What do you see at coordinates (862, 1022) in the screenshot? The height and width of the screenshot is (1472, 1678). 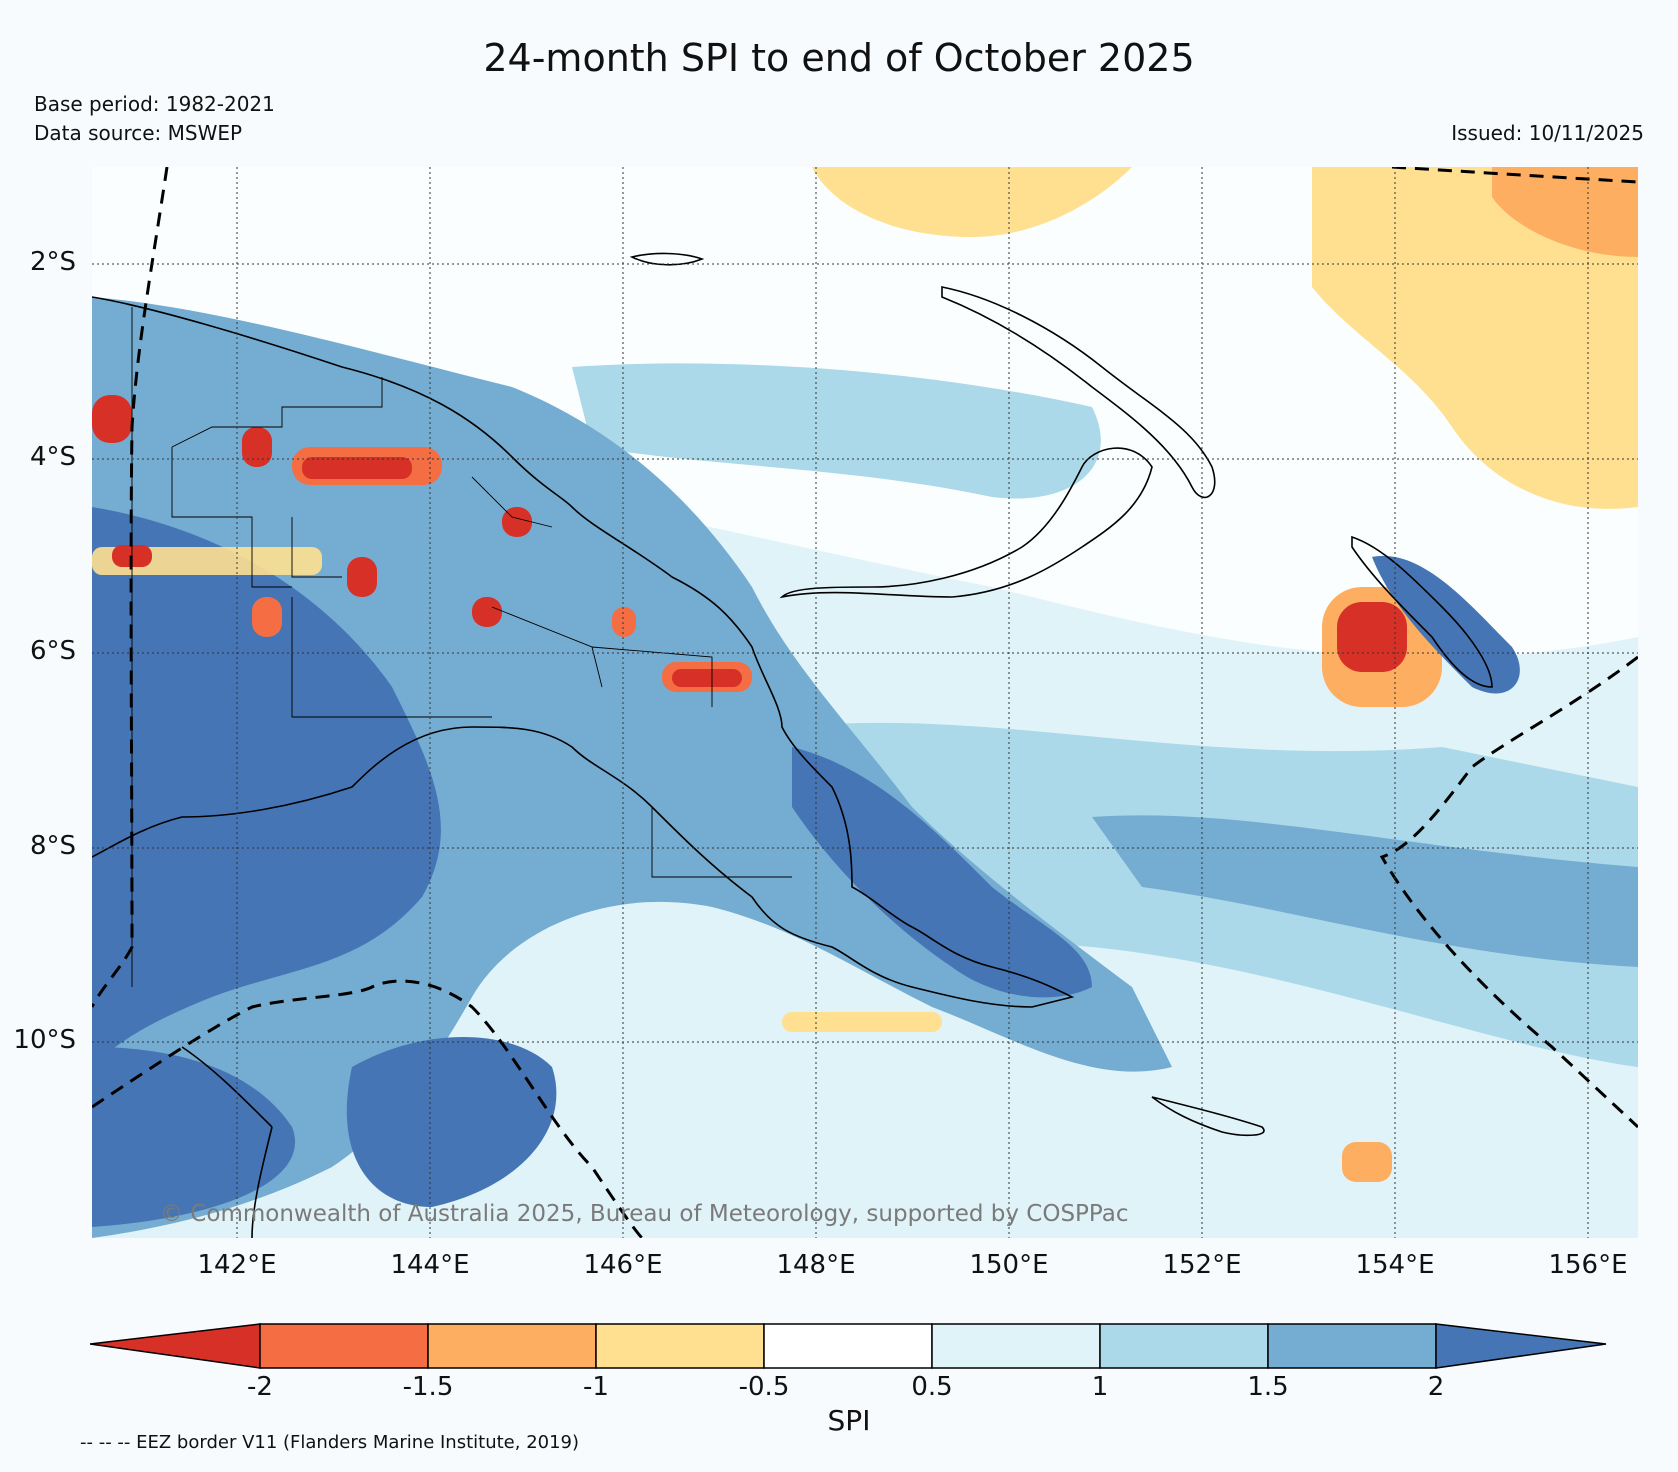 I see `spi-region-dry-south-sea` at bounding box center [862, 1022].